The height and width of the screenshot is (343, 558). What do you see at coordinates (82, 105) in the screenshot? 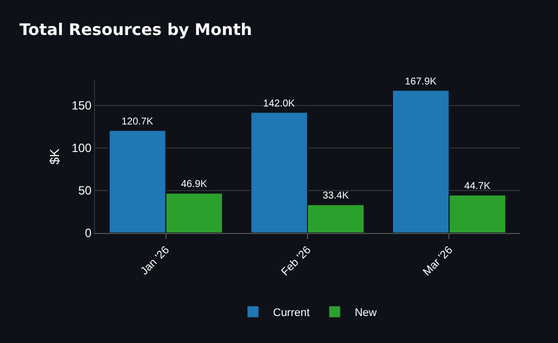
I see `y-tick-label: 150` at bounding box center [82, 105].